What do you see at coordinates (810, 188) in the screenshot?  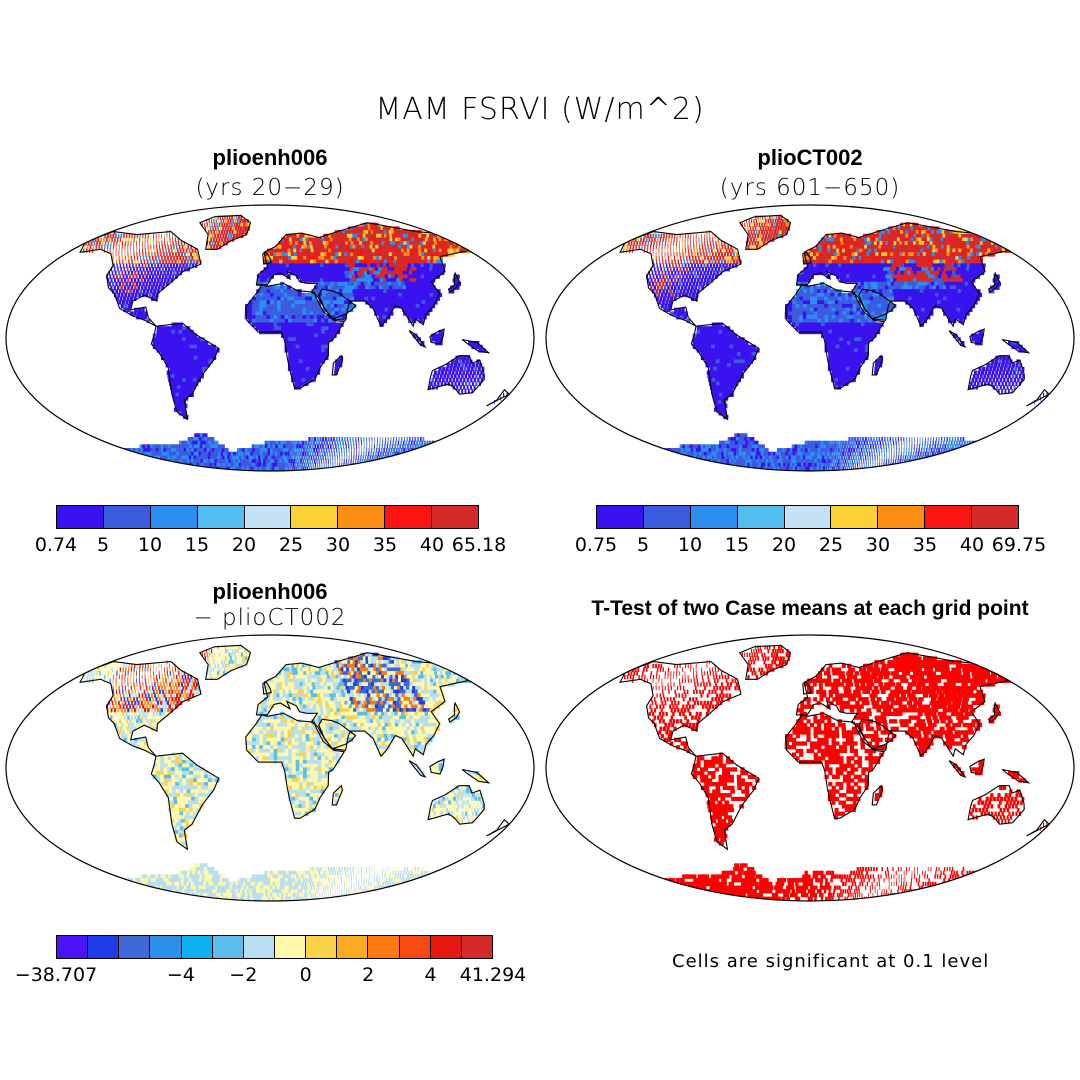 I see `panel-subtitle-tr: (yrs 601−650)` at bounding box center [810, 188].